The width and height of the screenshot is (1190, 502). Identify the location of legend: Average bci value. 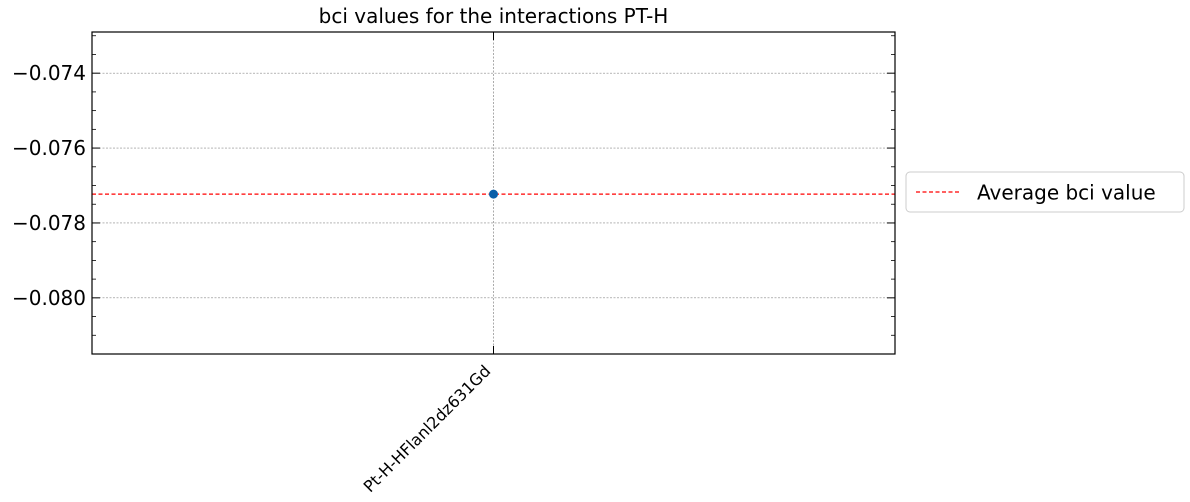
(1045, 192).